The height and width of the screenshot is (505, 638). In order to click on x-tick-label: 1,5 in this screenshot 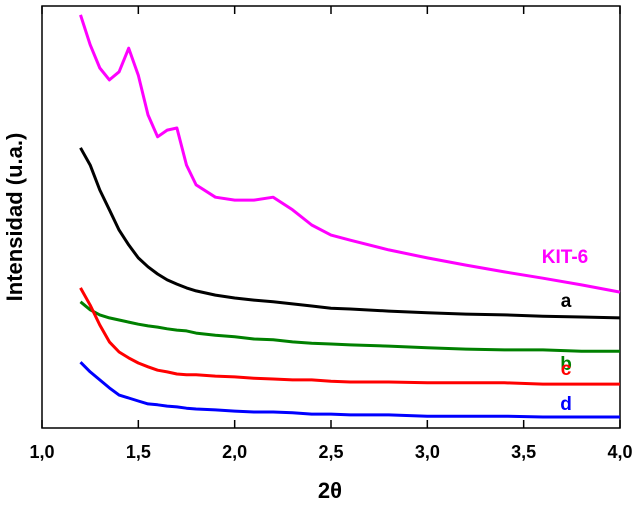, I will do `click(138, 452)`.